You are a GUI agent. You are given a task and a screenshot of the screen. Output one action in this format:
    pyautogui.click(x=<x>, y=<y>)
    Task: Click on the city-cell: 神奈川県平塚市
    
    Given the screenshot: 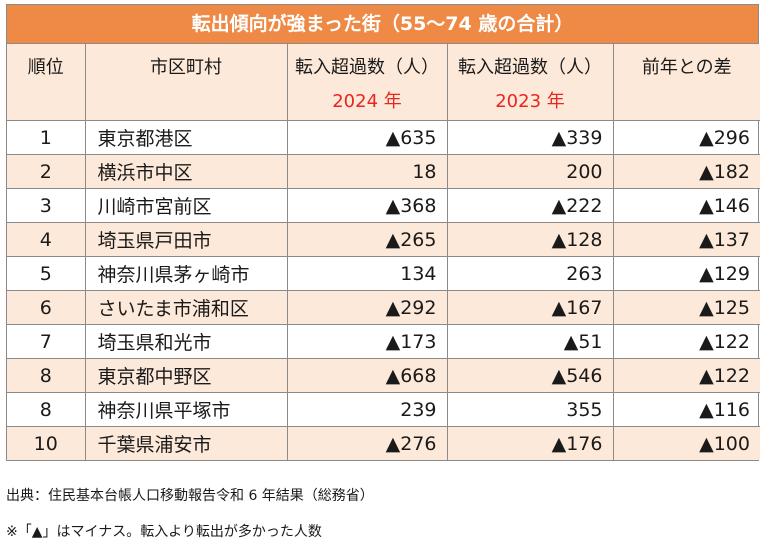 What is the action you would take?
    pyautogui.click(x=186, y=409)
    